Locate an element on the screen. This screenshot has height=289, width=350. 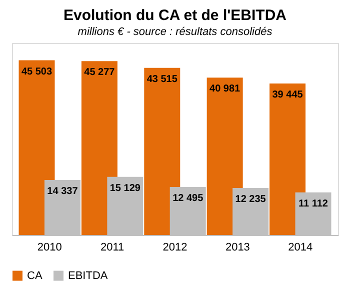
legend-label: EBITDA is located at coordinates (88, 276).